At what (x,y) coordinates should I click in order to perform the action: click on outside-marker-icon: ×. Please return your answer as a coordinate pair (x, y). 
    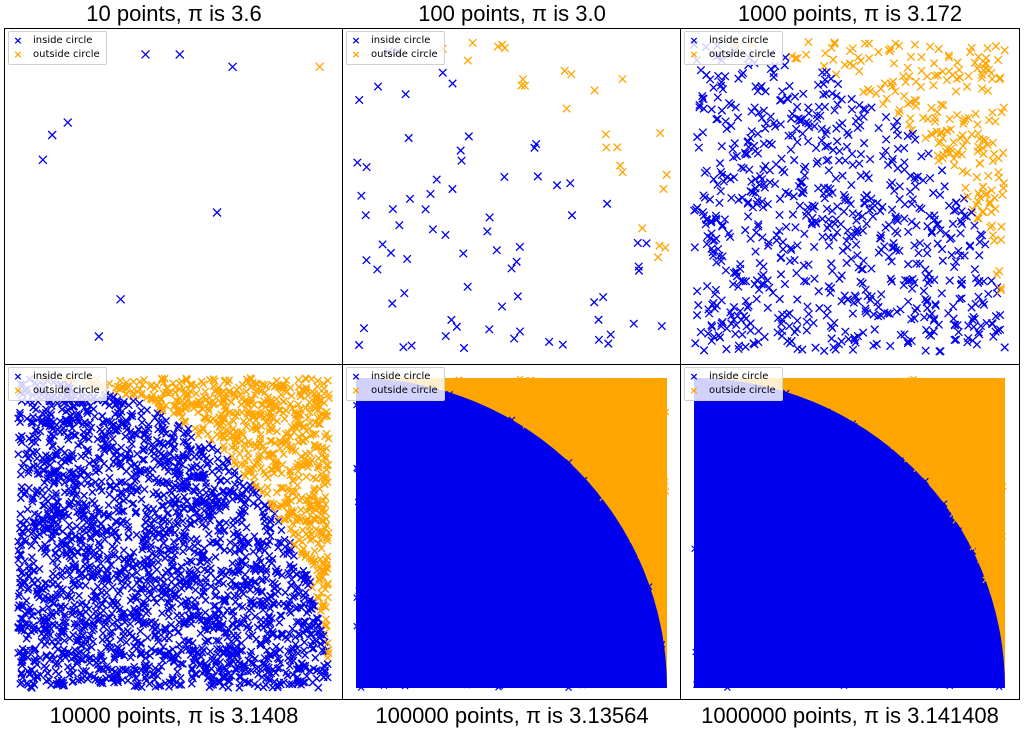
    Looking at the image, I should click on (356, 54).